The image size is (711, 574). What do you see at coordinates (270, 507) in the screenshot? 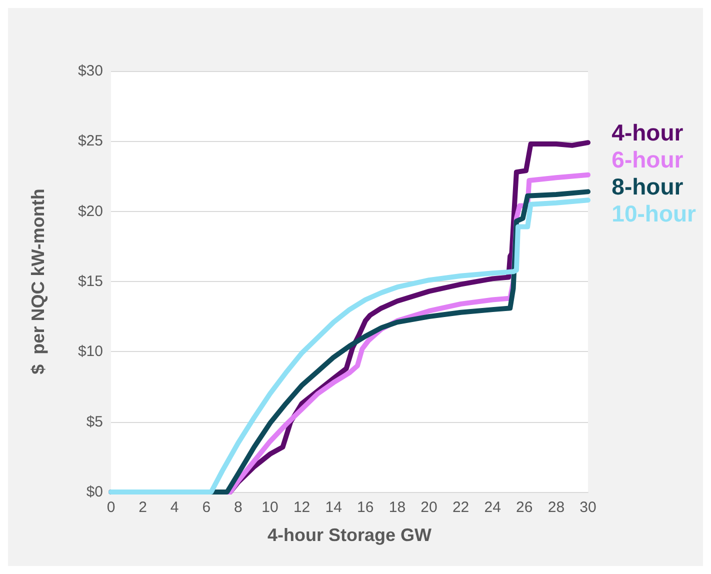
I see `x-tick-label: 10` at bounding box center [270, 507].